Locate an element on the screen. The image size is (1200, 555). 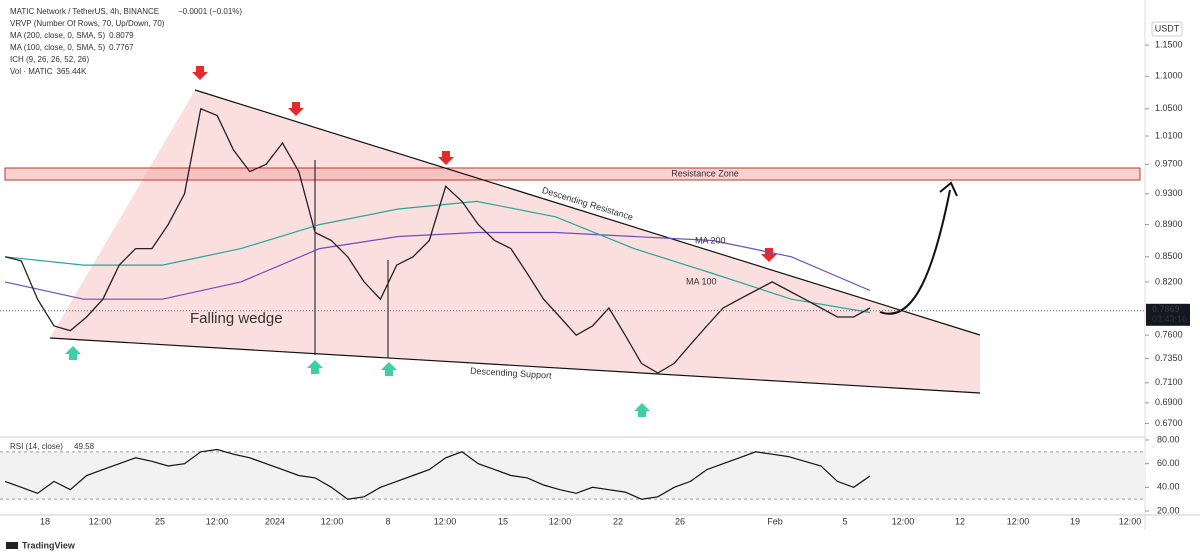
rsi-tick-label: 20.00 is located at coordinates (1168, 510).